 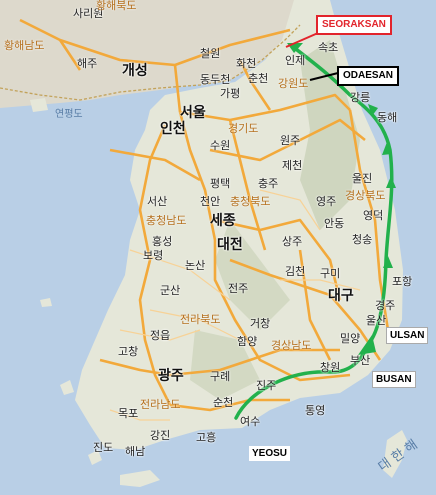 I want to click on city-andong: 안동, so click(x=334, y=223).